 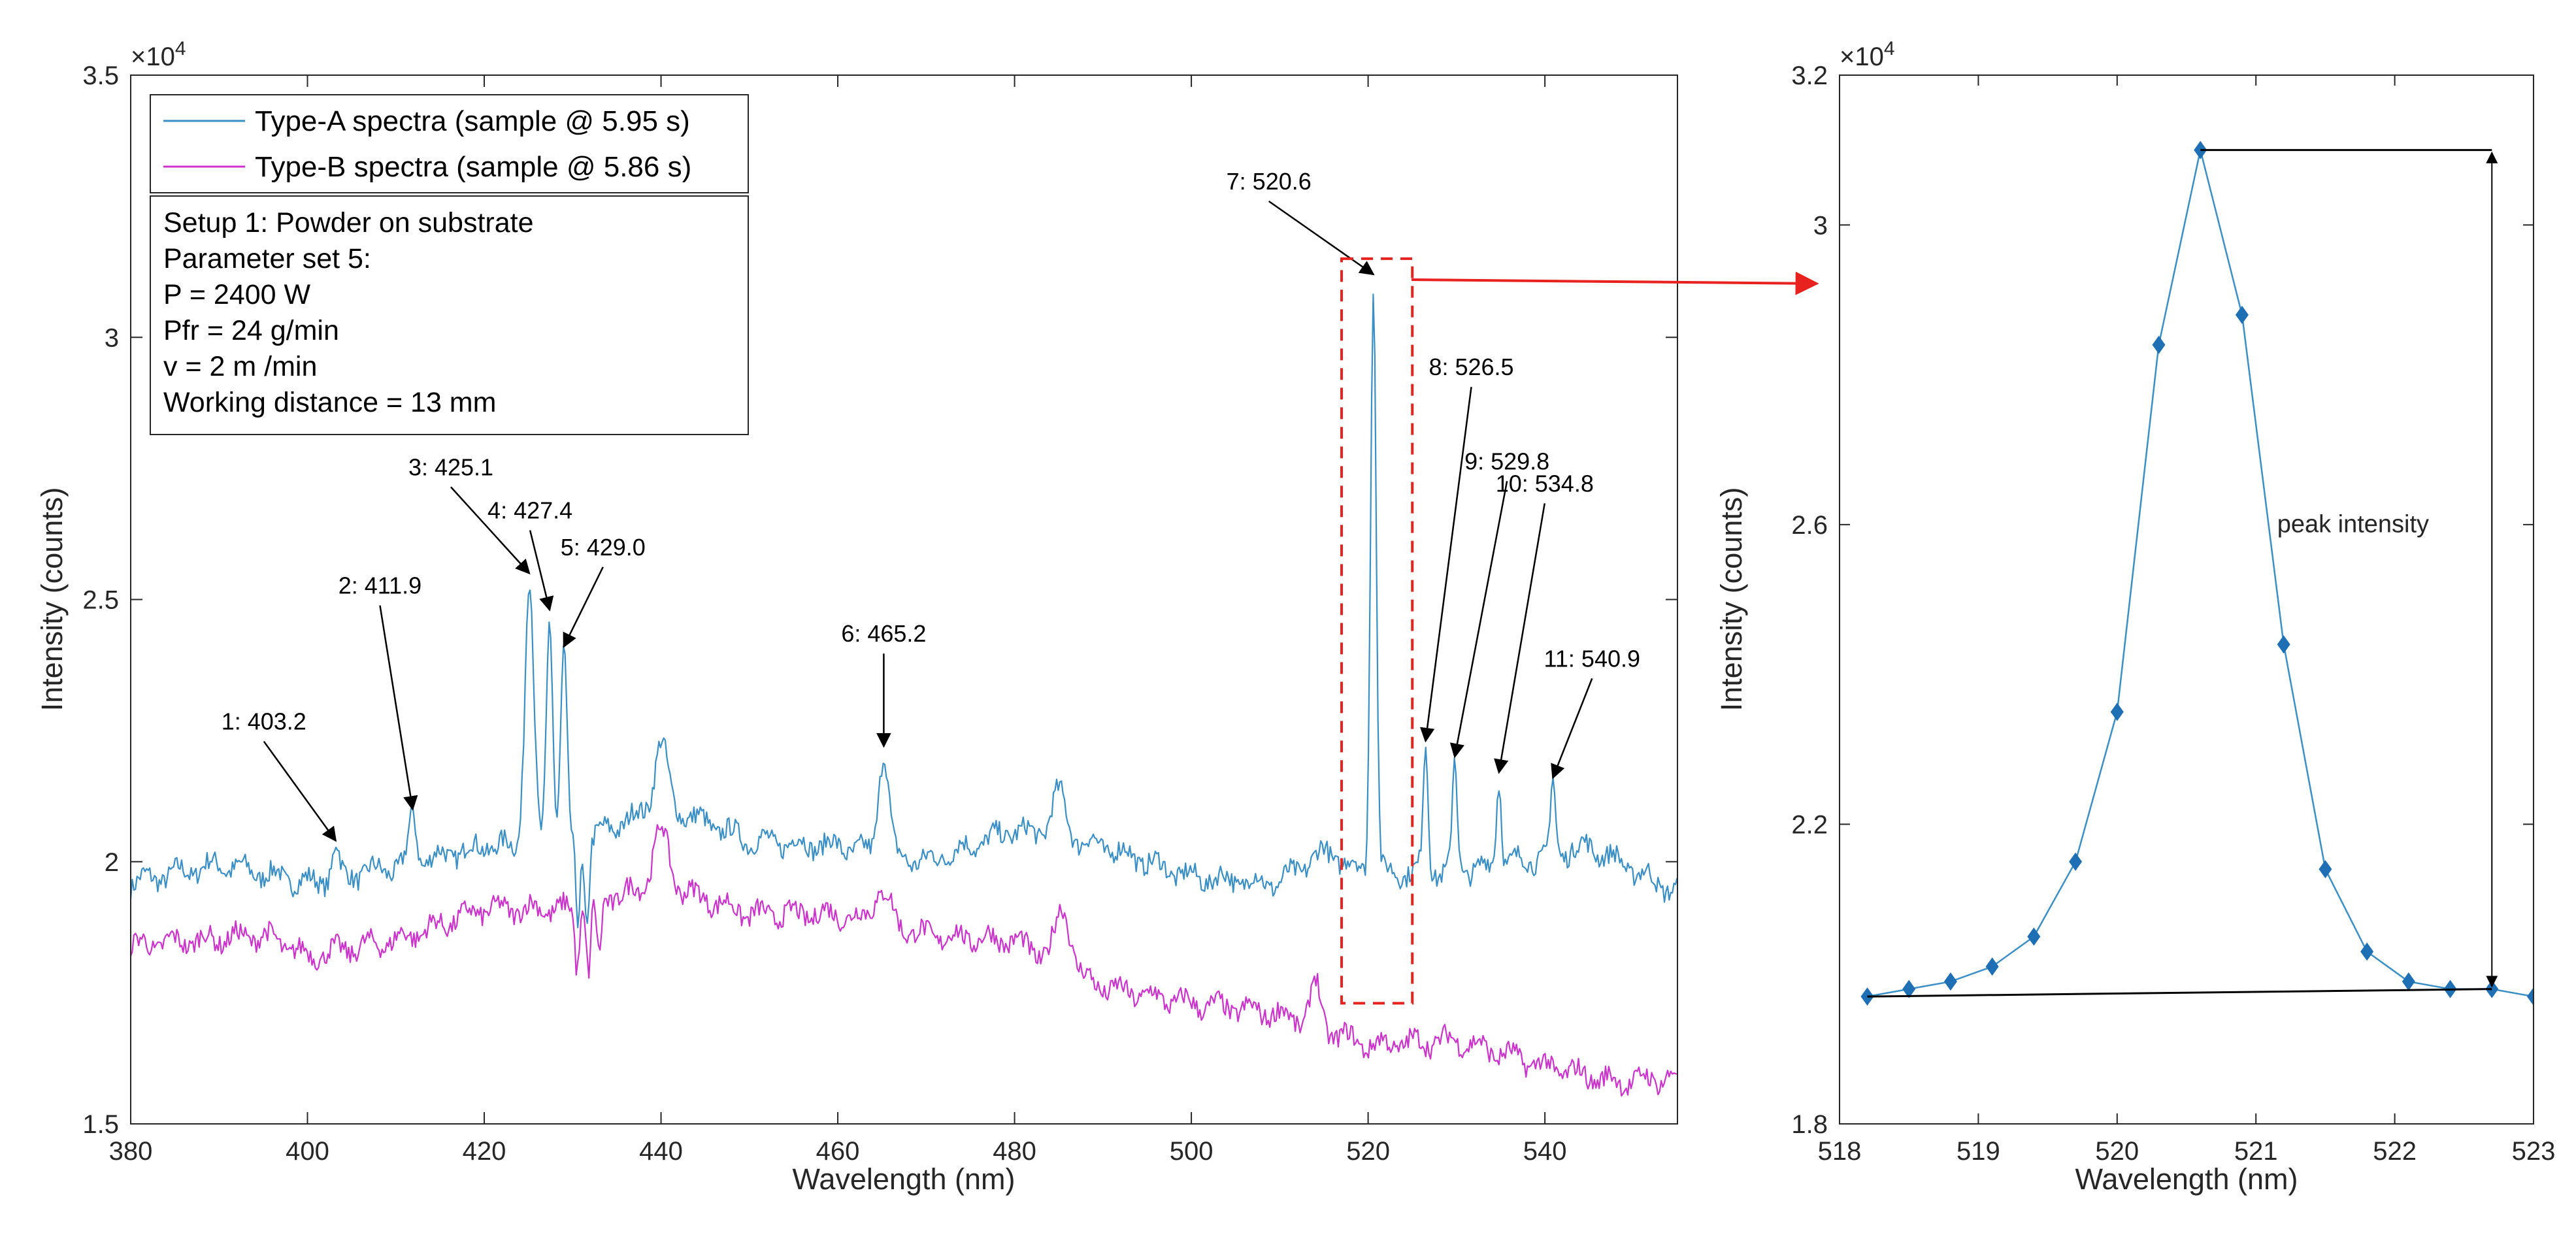 I want to click on annotation-label: 10: 534.8, so click(x=1545, y=484).